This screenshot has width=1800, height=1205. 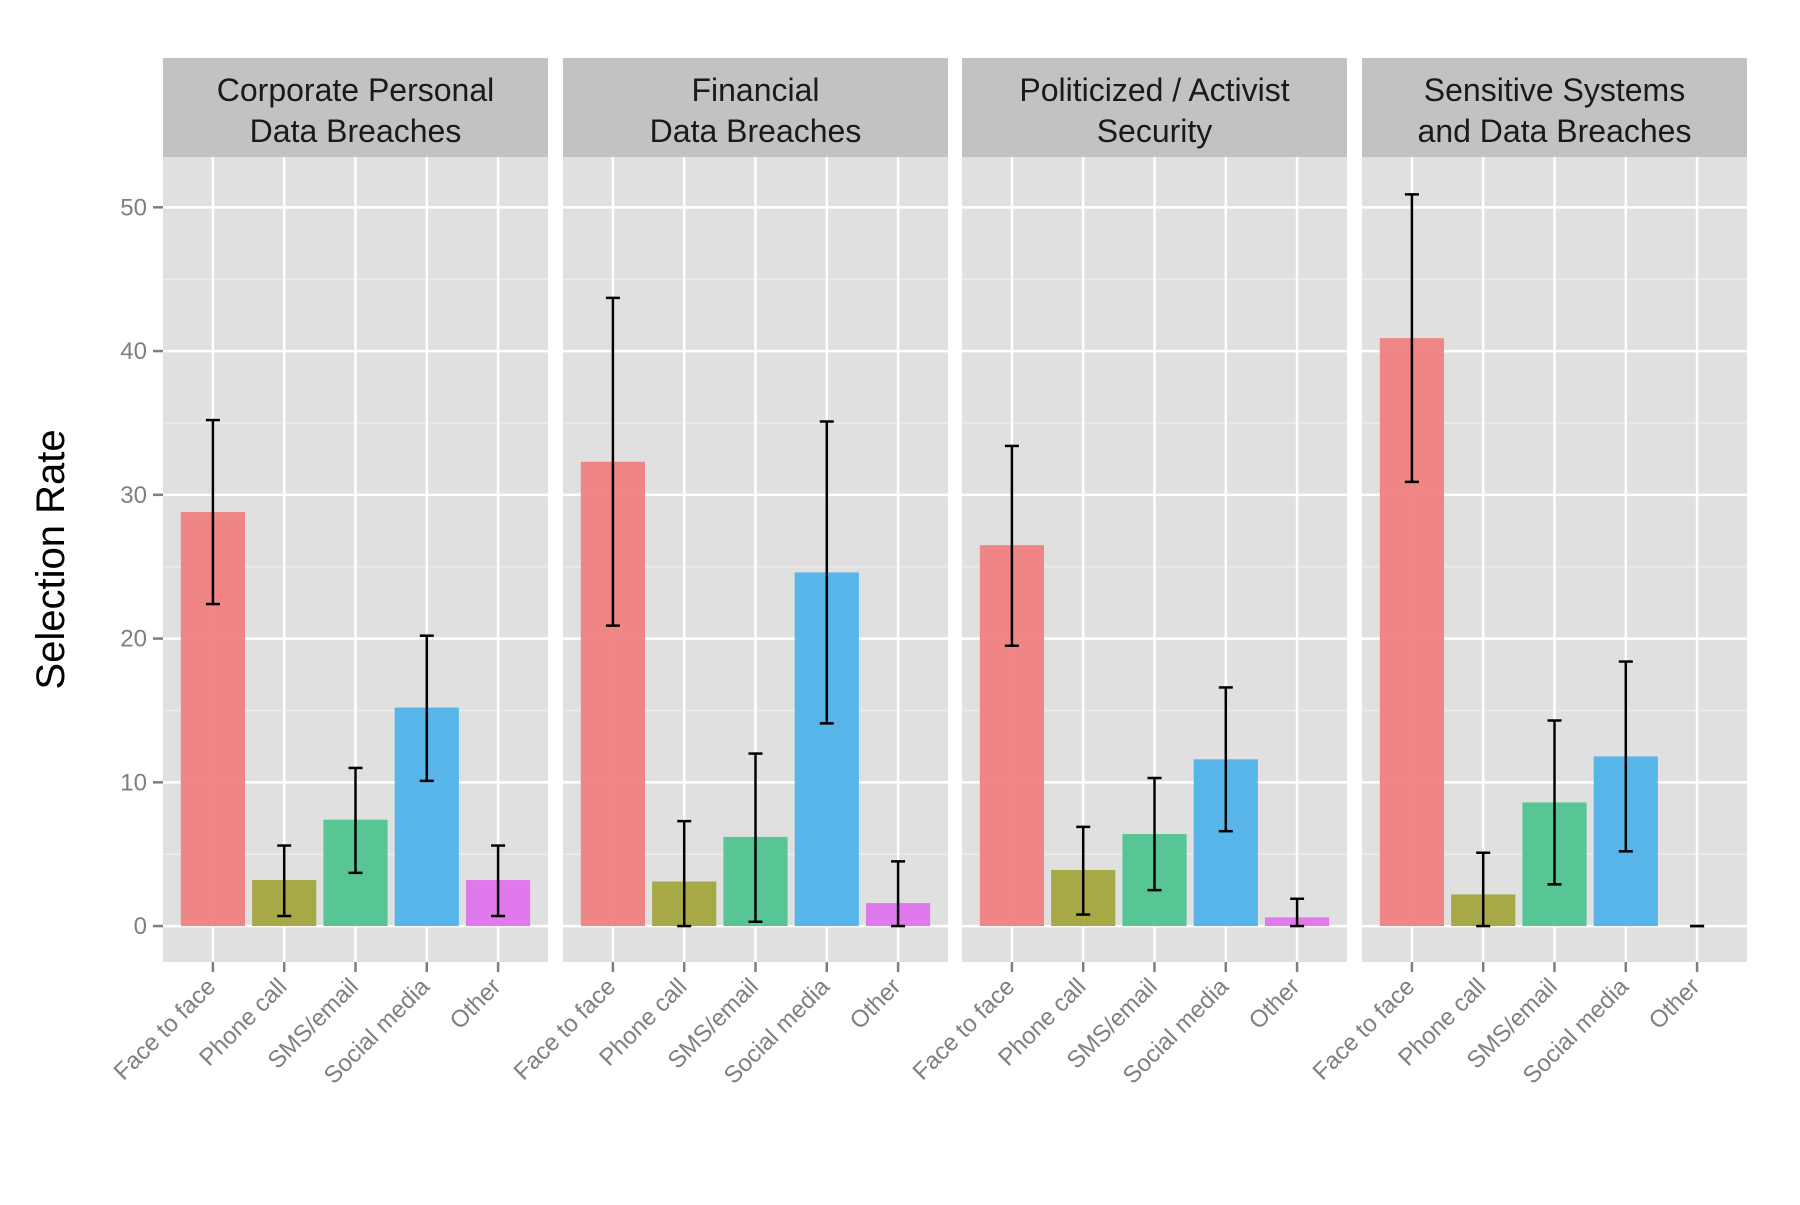 What do you see at coordinates (133, 207) in the screenshot?
I see `y-tick-label: 50` at bounding box center [133, 207].